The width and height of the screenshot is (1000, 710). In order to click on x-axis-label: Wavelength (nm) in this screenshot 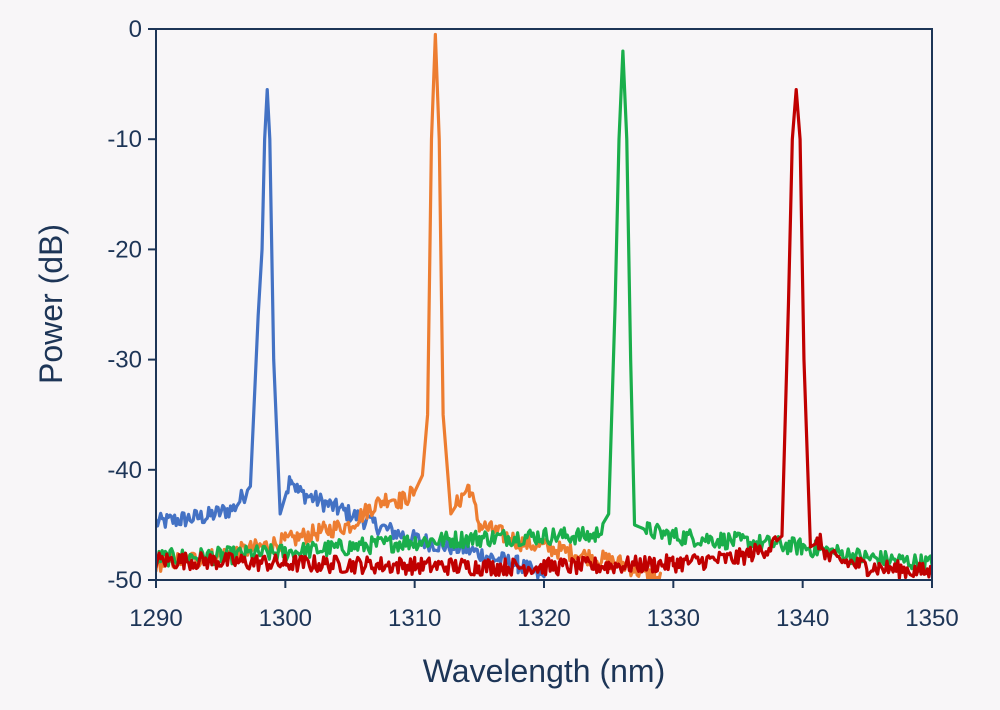, I will do `click(544, 671)`.